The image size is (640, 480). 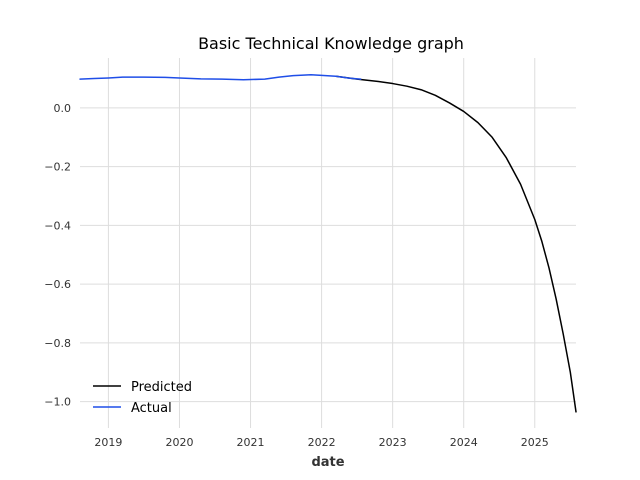 What do you see at coordinates (142, 398) in the screenshot?
I see `legend: Predicted Actual` at bounding box center [142, 398].